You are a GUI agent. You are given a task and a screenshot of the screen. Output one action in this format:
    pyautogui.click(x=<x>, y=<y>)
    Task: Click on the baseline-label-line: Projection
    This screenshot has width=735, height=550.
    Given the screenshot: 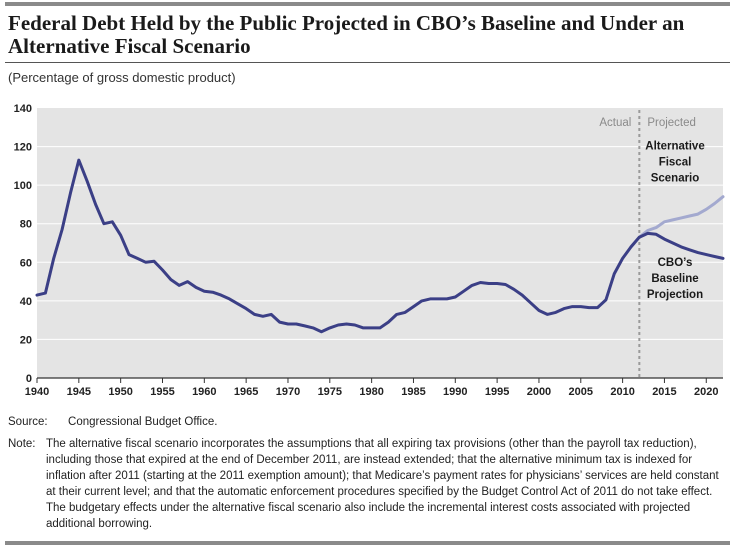 What is the action you would take?
    pyautogui.click(x=675, y=295)
    